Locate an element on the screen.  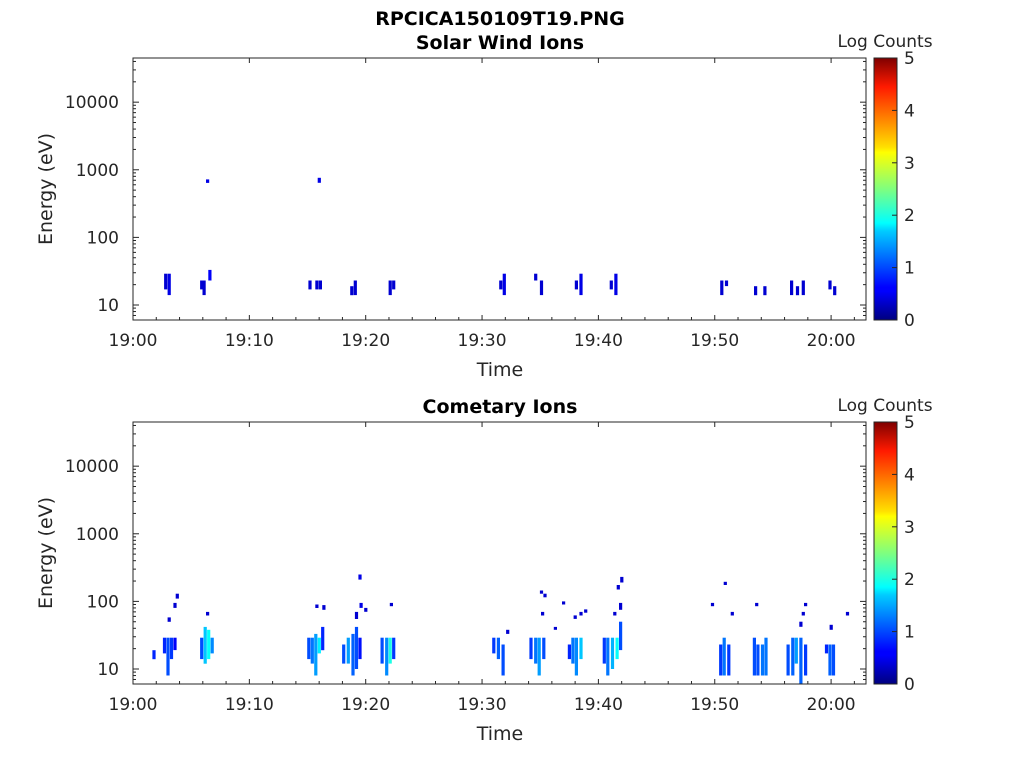
solar-wind-colorbar-label: Log Counts is located at coordinates (884, 42).